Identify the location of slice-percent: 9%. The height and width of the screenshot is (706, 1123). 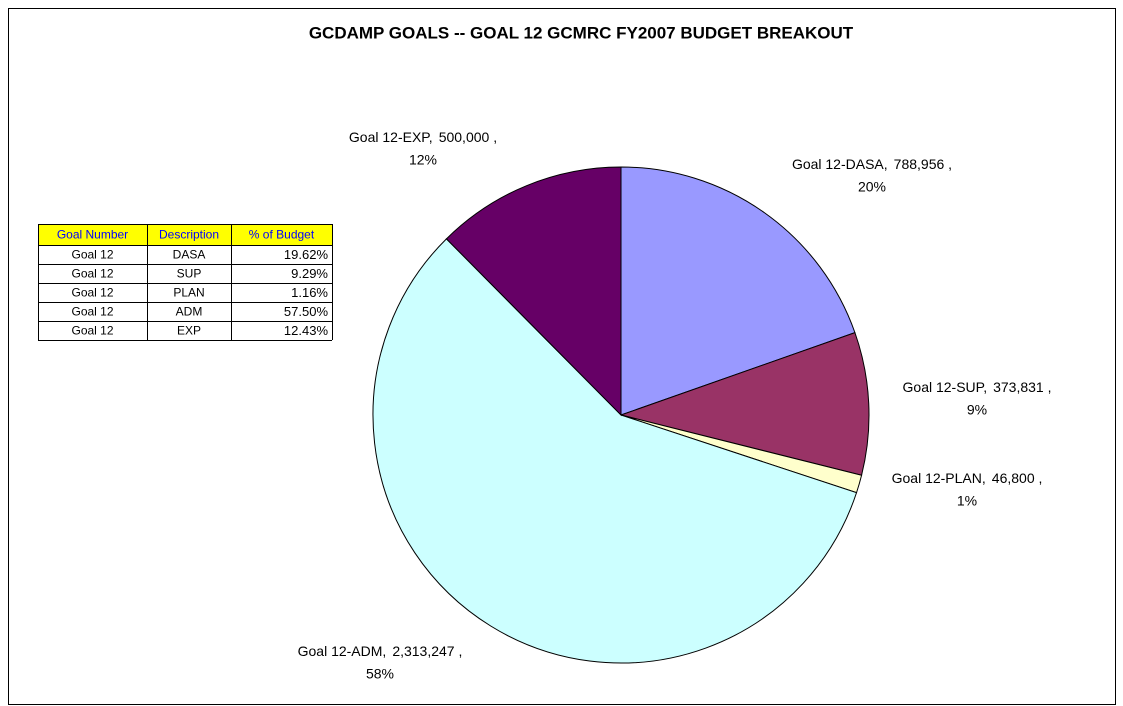
(977, 410).